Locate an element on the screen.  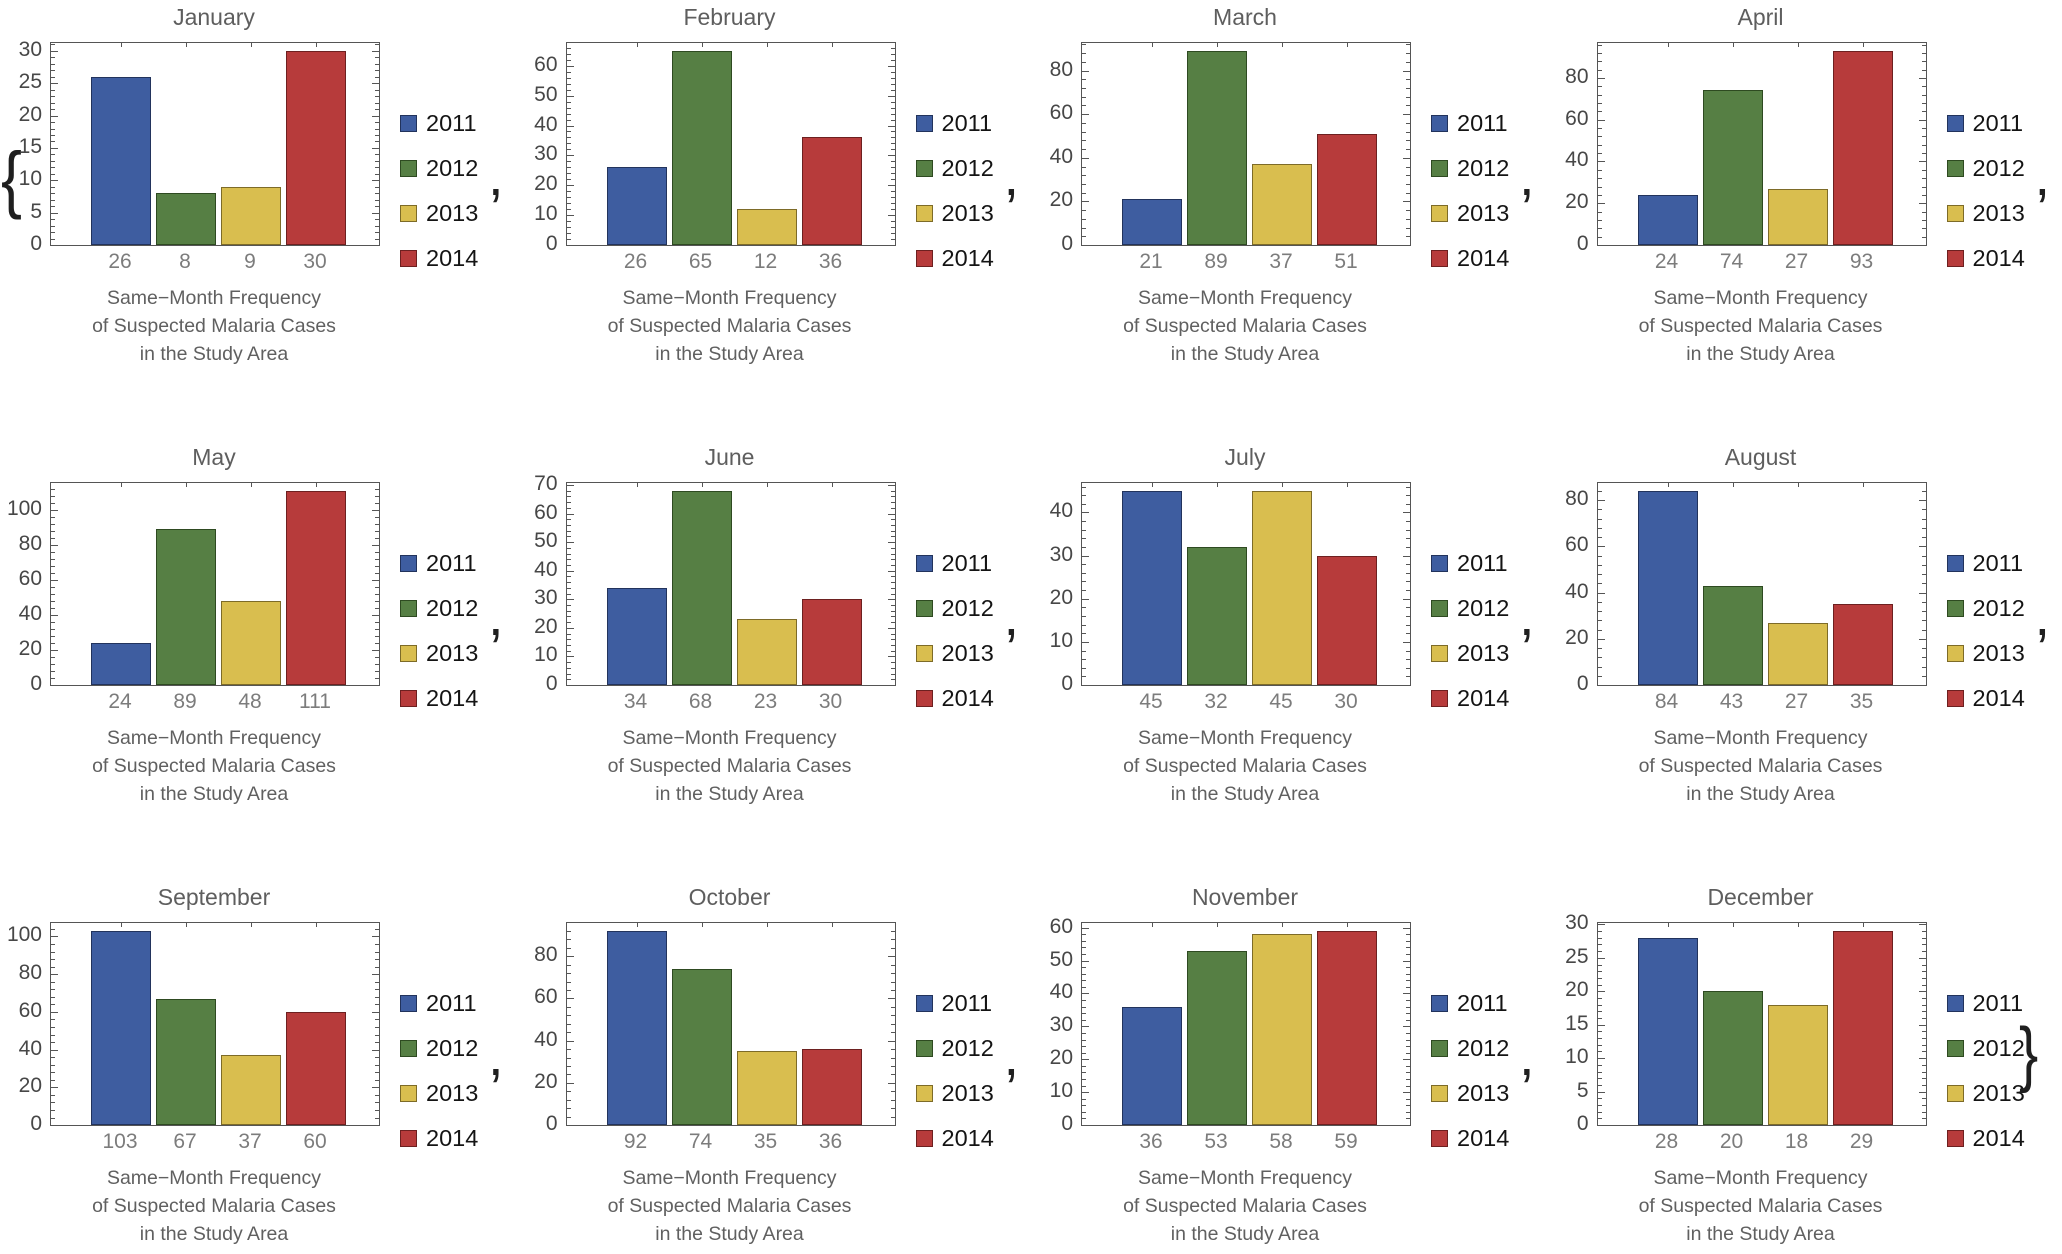
legend-label: 2012 is located at coordinates (967, 1048).